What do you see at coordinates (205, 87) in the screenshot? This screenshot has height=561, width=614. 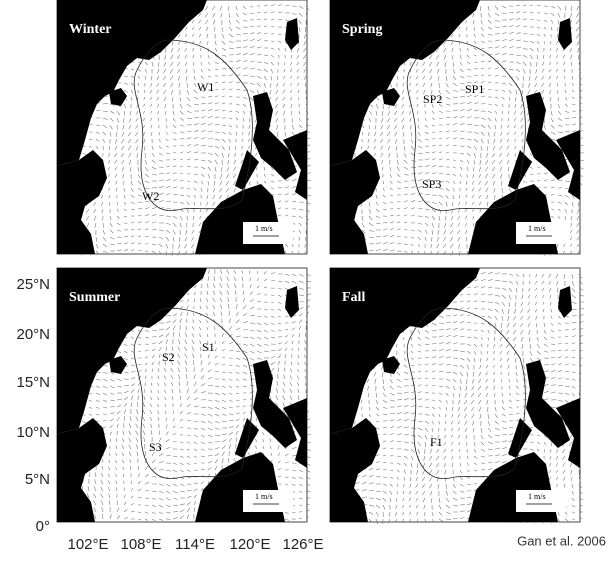 I see `region-label: W1` at bounding box center [205, 87].